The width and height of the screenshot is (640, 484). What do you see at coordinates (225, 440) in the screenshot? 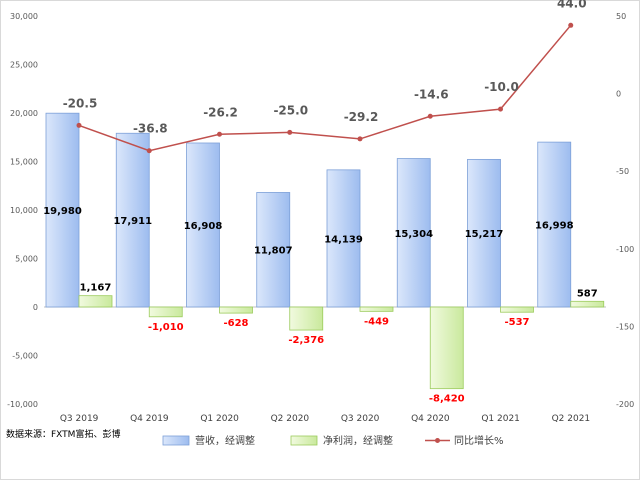
I see `legend-revenue-label: 营收，经调整` at bounding box center [225, 440].